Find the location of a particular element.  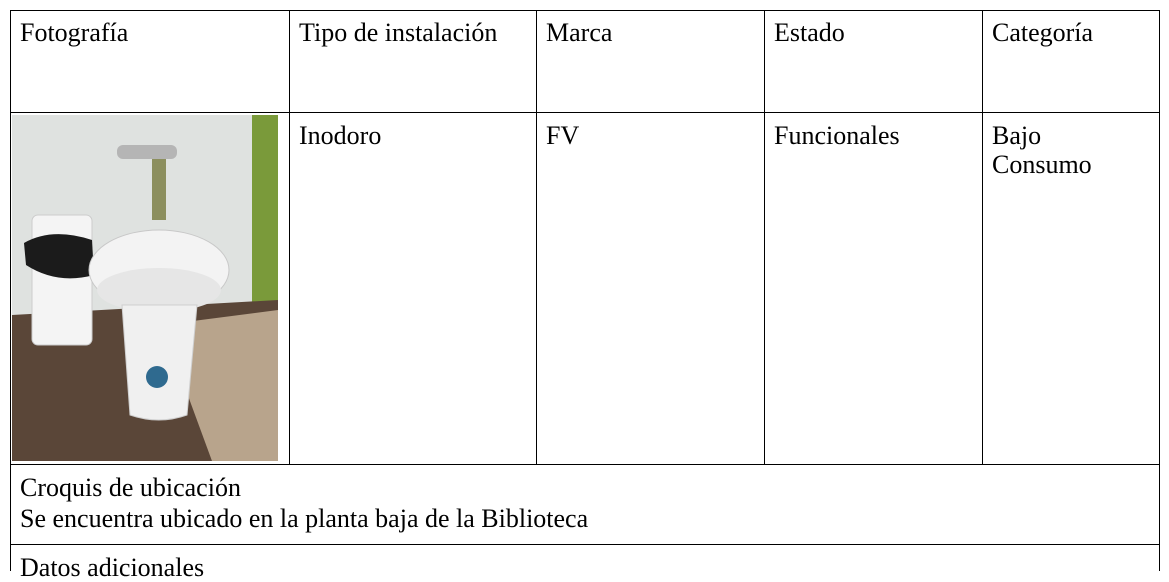

header-cell: Tipo de instalación is located at coordinates (398, 32).